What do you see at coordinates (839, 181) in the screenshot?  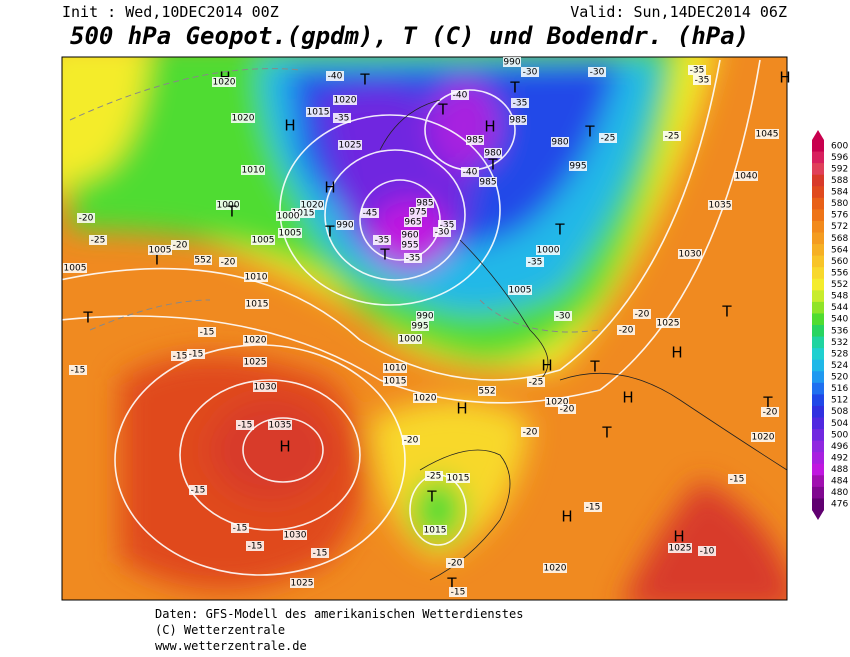 I see `colorbar-label: 588` at bounding box center [839, 181].